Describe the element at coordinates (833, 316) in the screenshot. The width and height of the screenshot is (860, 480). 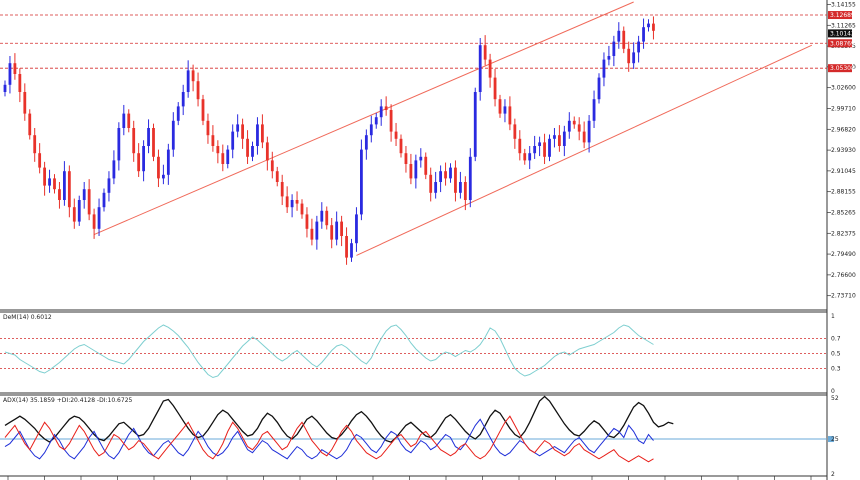
I see `demarker-tick-label: 1` at that location.